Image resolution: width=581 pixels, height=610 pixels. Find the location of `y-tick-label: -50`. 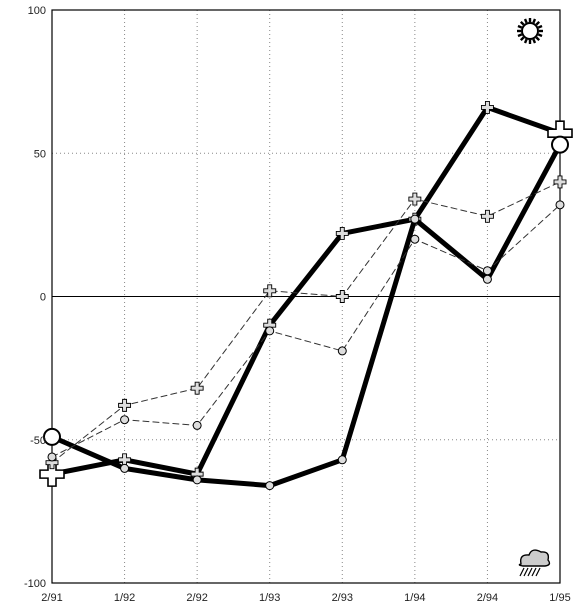

y-tick-label: -50 is located at coordinates (38, 441).